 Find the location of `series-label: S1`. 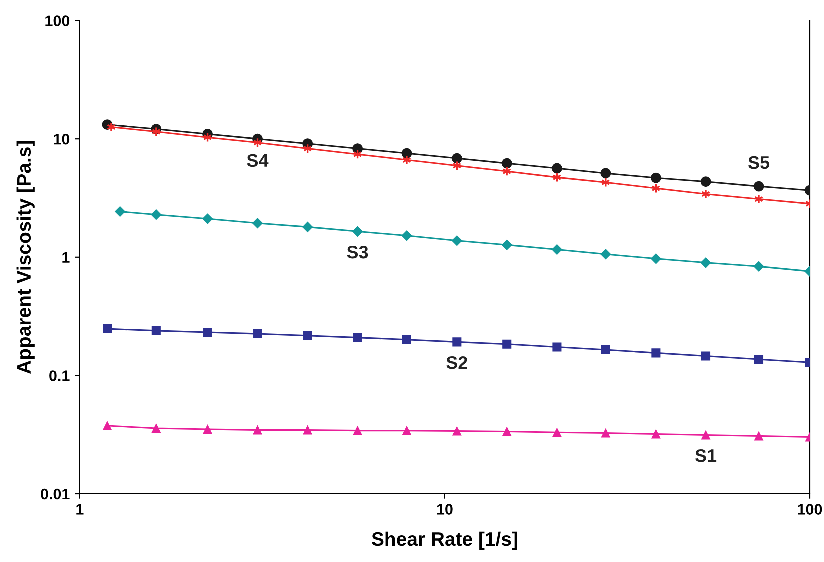

series-label: S1 is located at coordinates (706, 455).